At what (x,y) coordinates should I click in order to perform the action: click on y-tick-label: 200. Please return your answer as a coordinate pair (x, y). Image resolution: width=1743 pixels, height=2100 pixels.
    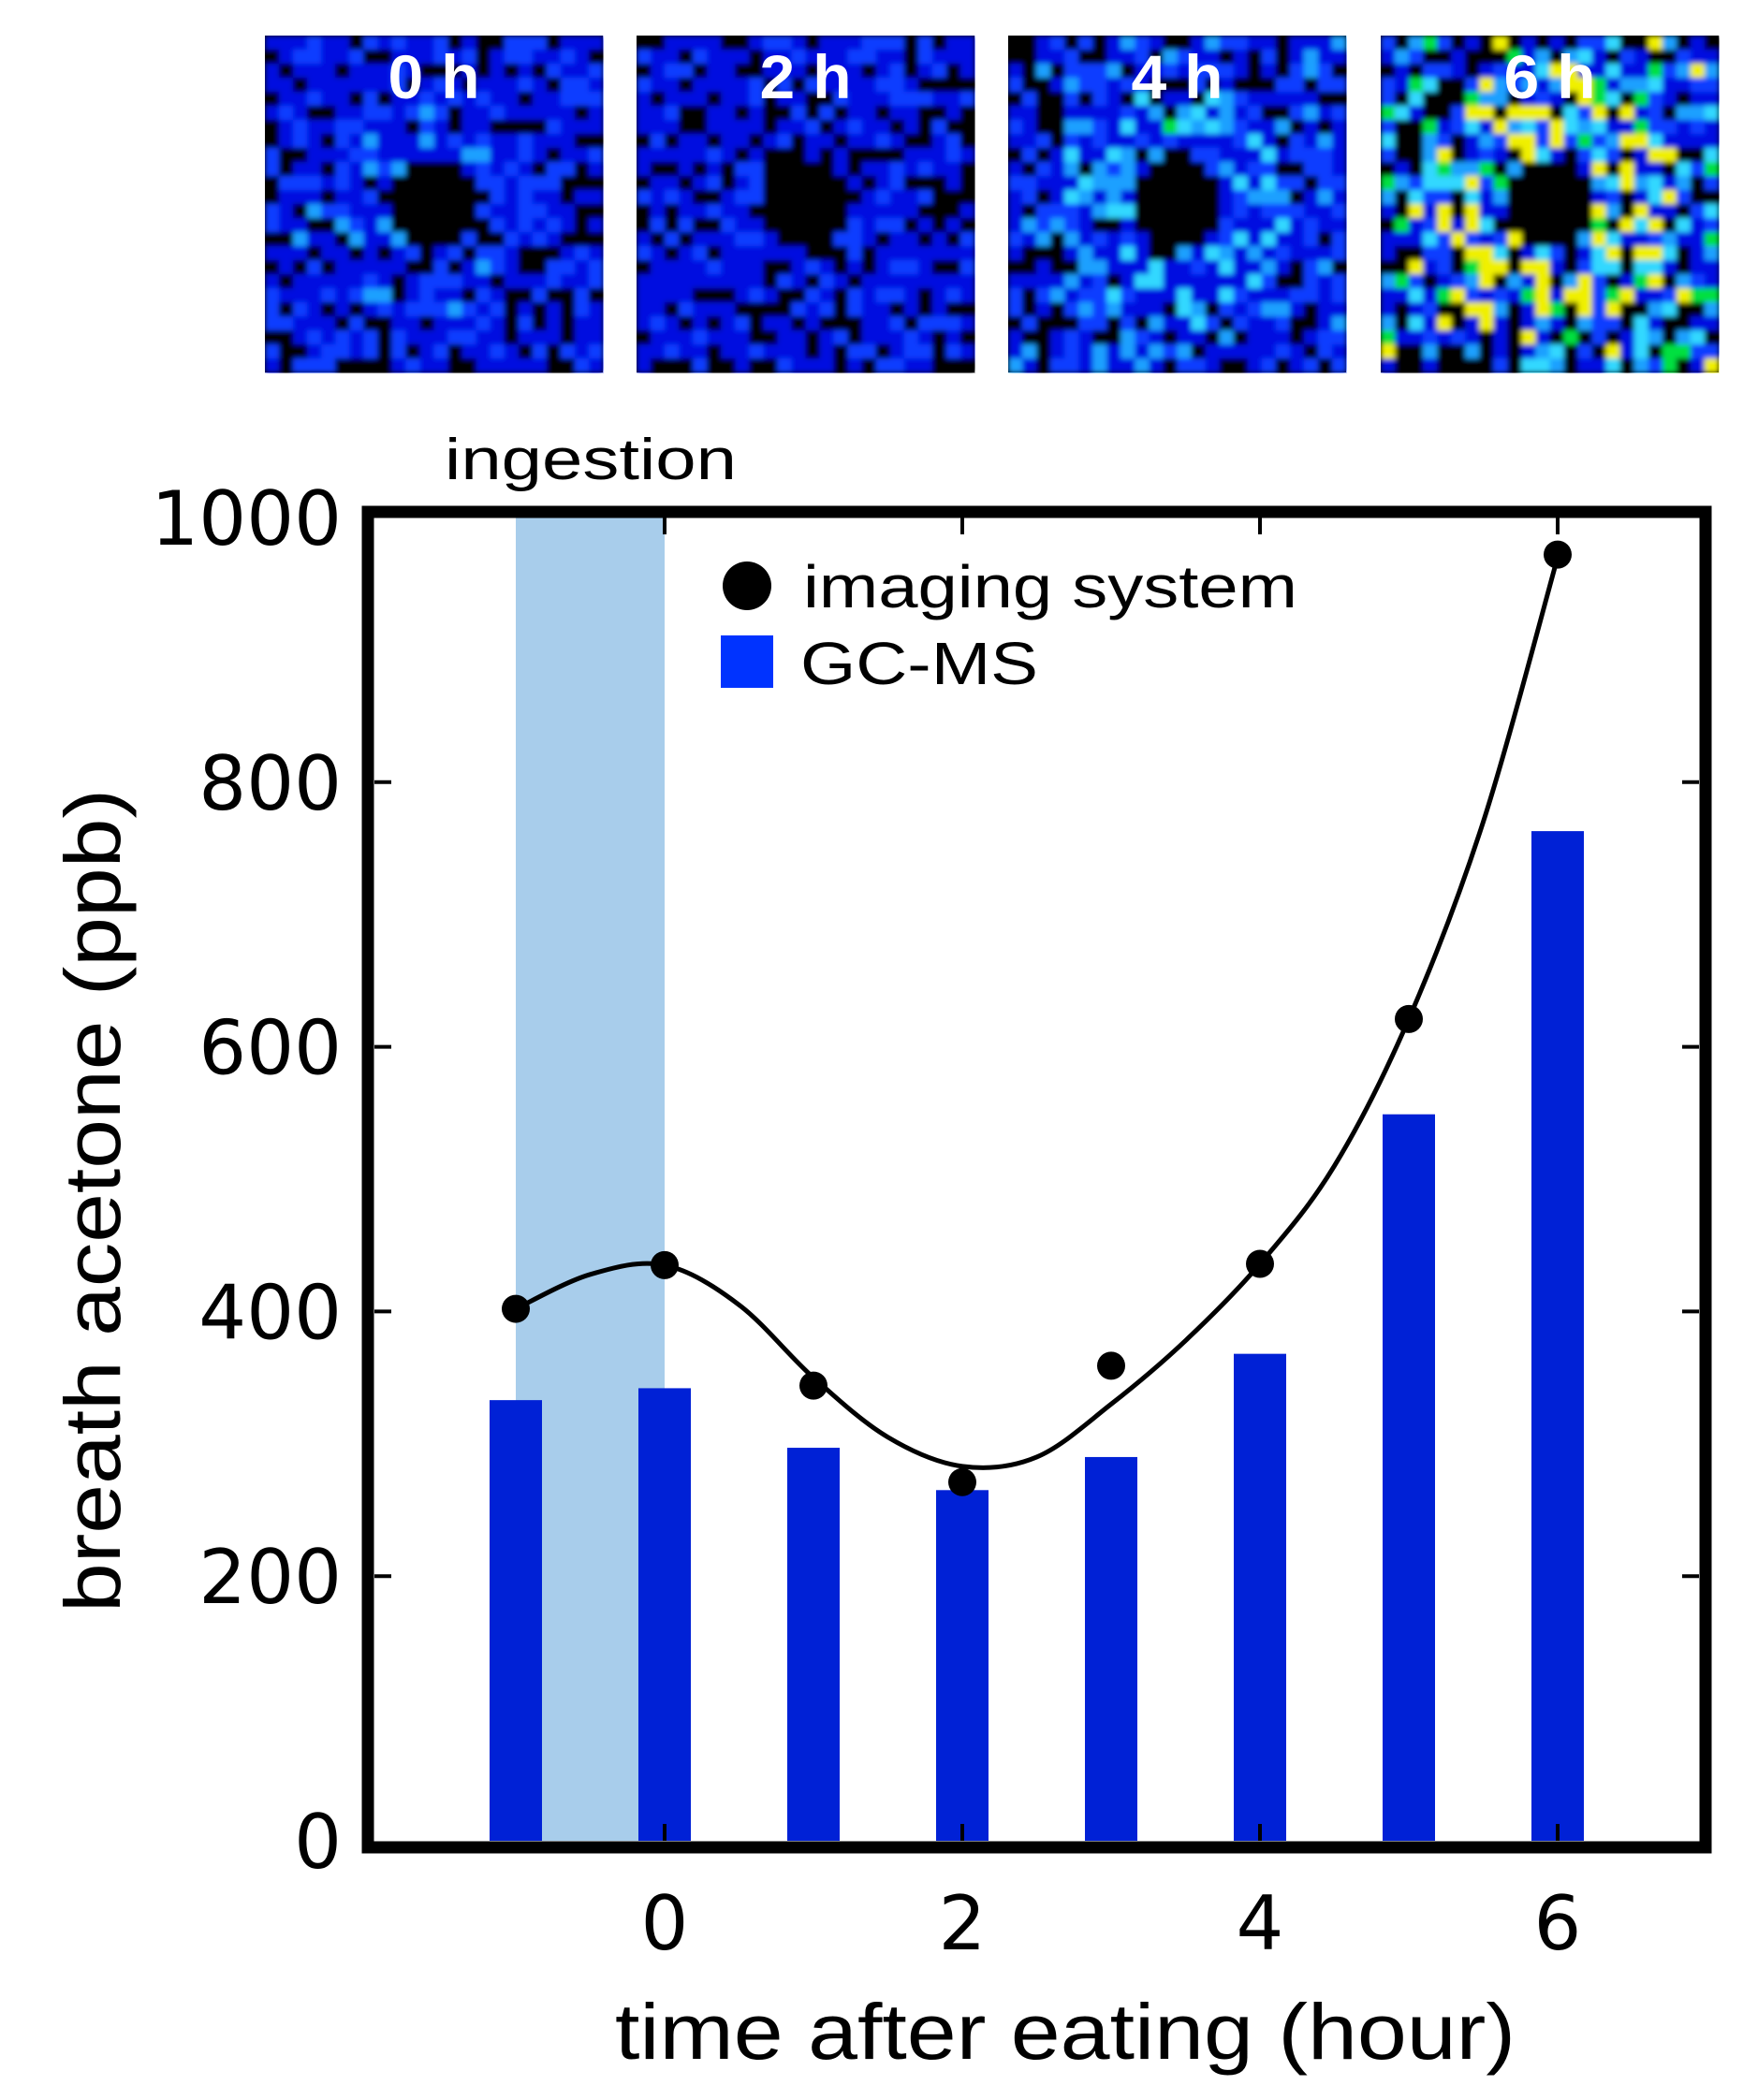
    Looking at the image, I should click on (270, 1577).